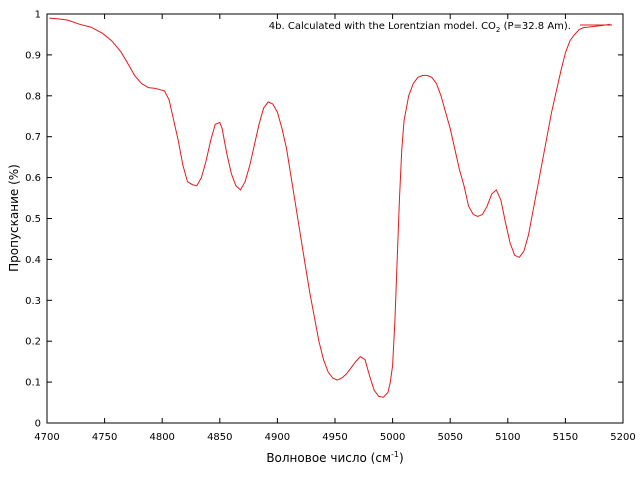 This screenshot has height=480, width=640. Describe the element at coordinates (334, 437) in the screenshot. I see `x-tick-label: 4950` at that location.